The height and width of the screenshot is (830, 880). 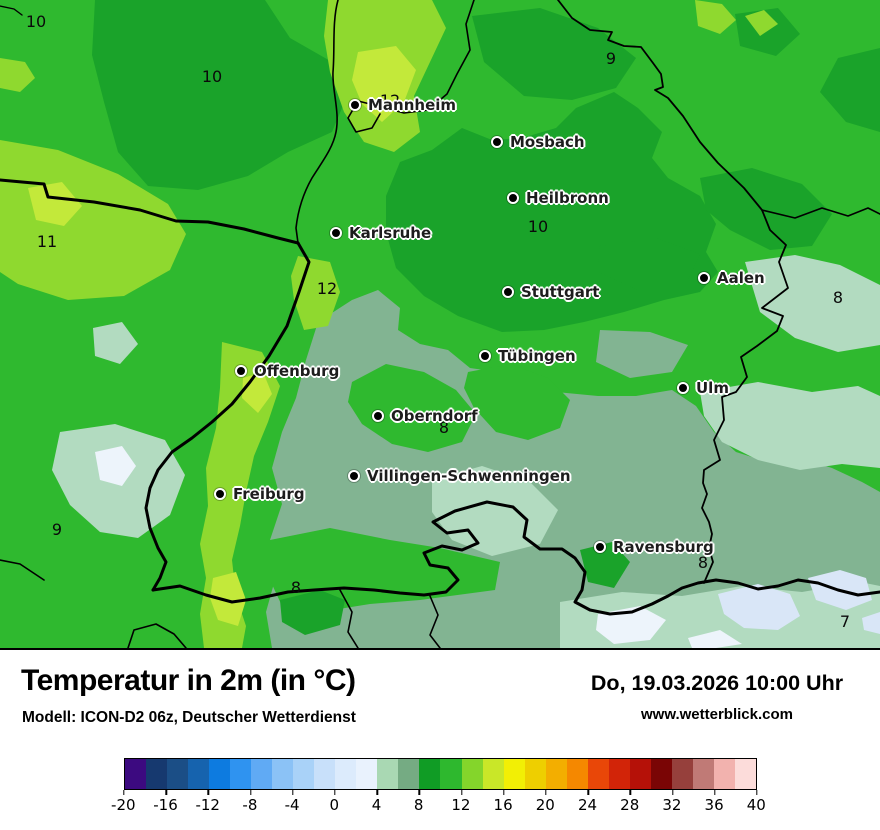 I want to click on legend-tick: -4, so click(x=292, y=802).